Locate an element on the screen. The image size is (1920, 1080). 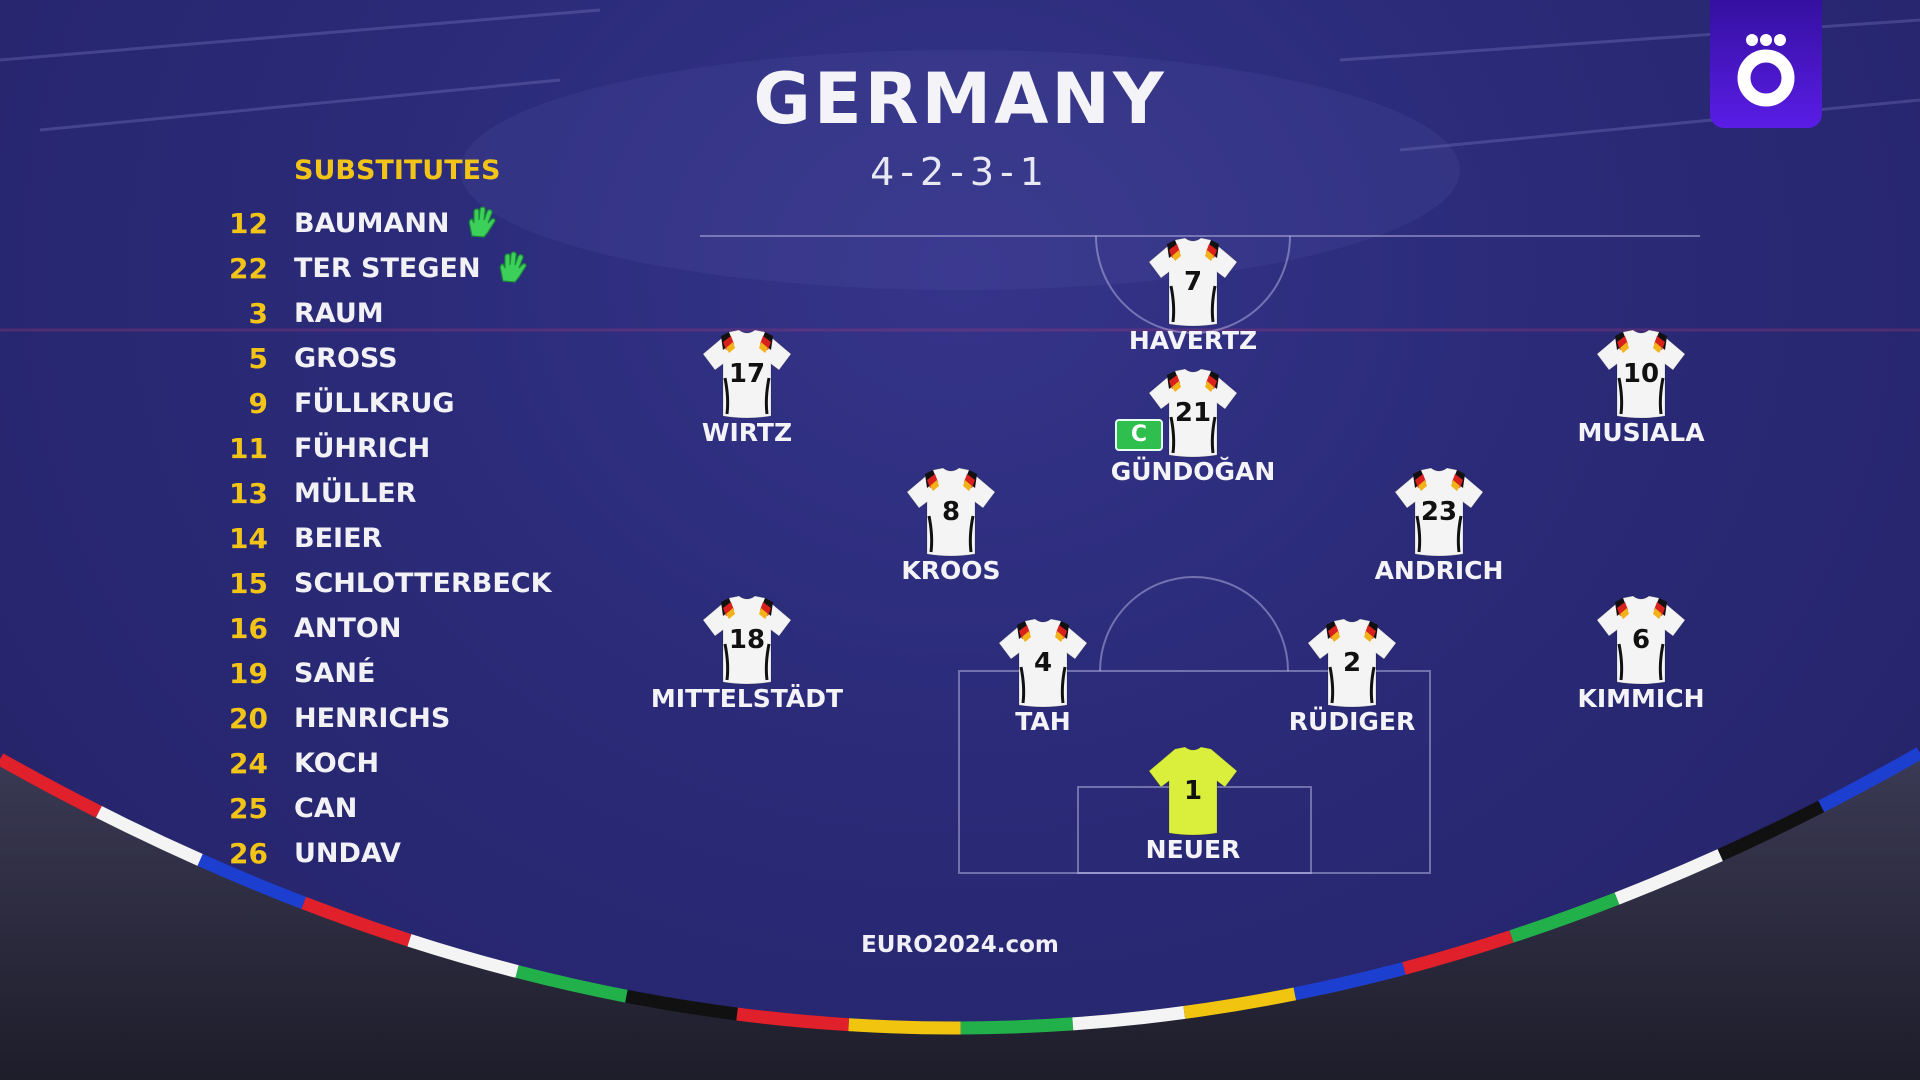
player-name: RÜDIGER is located at coordinates (1352, 721).